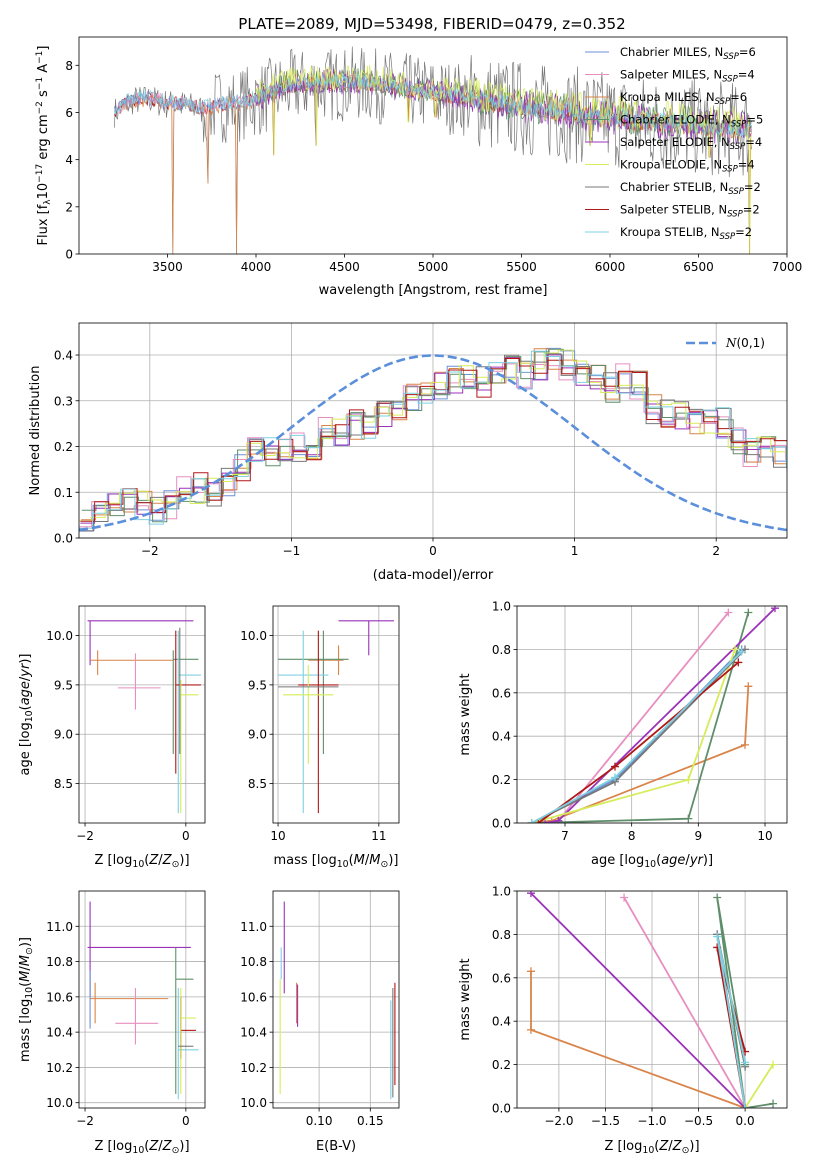  Describe the element at coordinates (59, 997) in the screenshot. I see `y-tick-label: 10.6` at that location.